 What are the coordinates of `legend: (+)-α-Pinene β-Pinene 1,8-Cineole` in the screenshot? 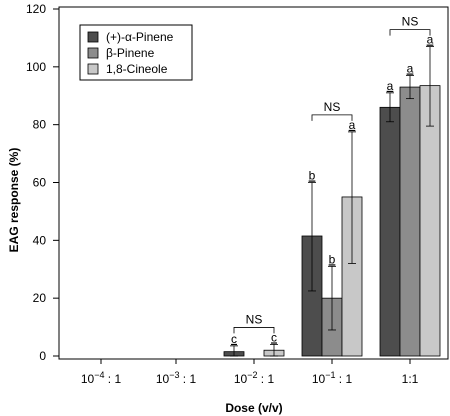 It's located at (136, 52).